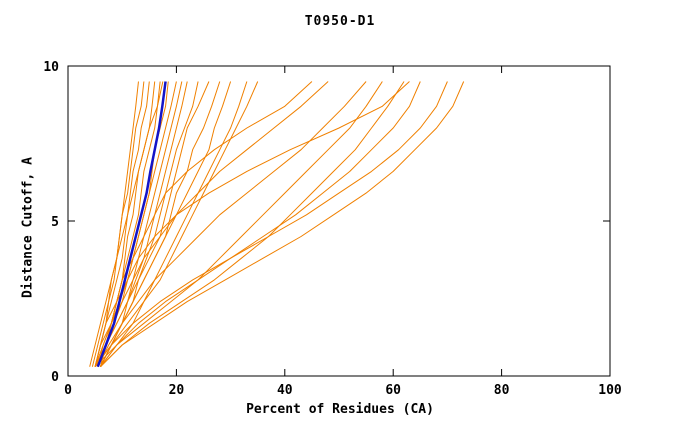  I want to click on x-tick-label: 40, so click(285, 390).